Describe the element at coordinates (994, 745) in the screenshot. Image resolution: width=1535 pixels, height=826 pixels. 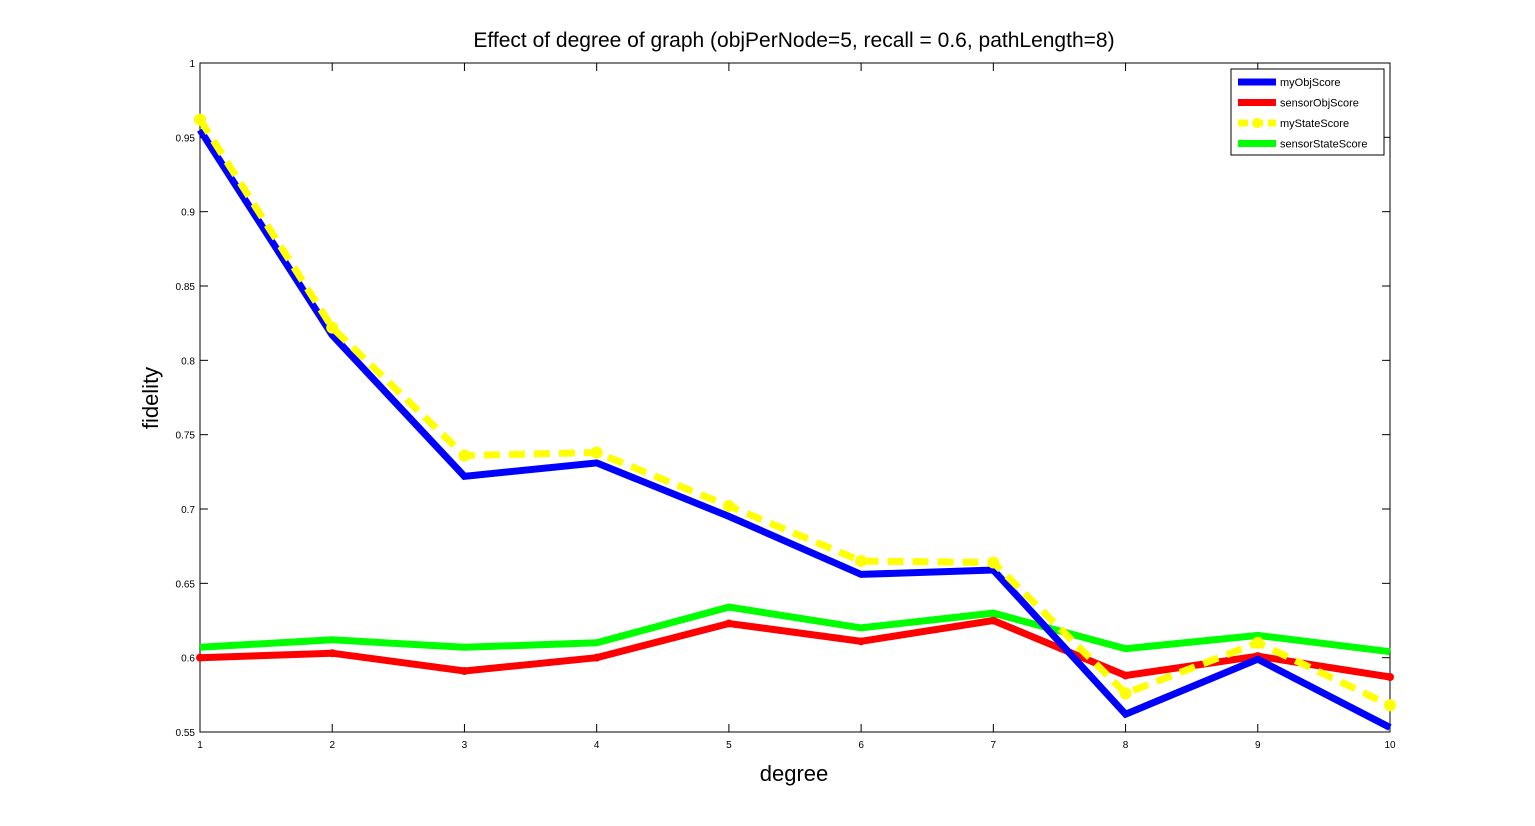
I see `x-tick-label: 7` at that location.